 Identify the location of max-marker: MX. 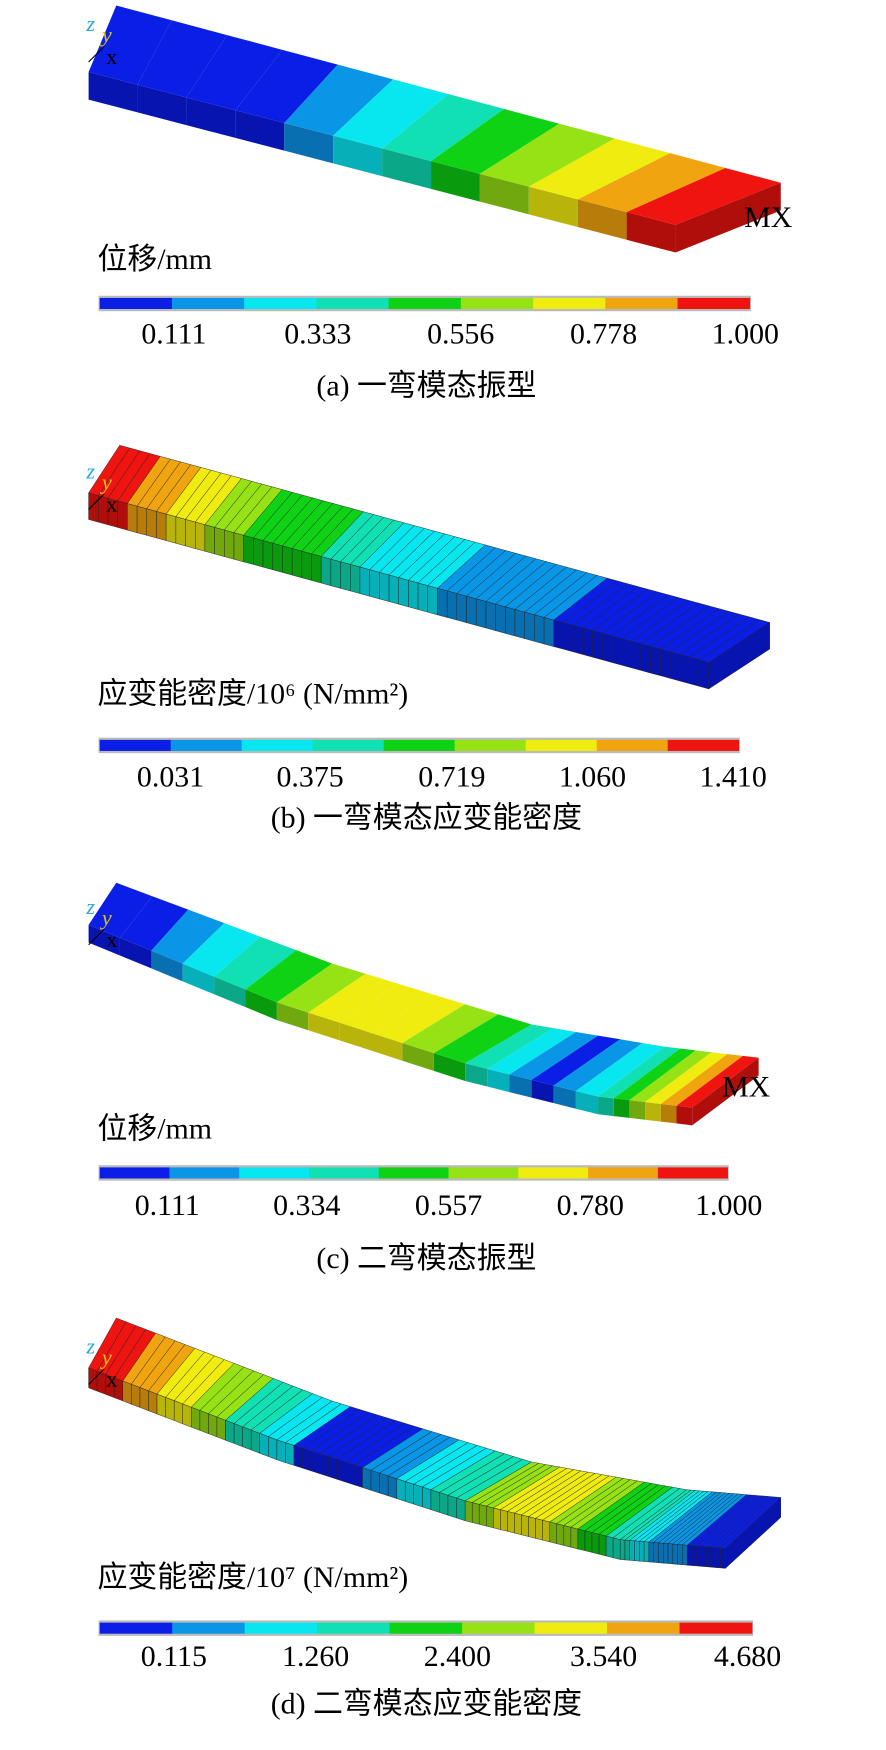
(768, 217).